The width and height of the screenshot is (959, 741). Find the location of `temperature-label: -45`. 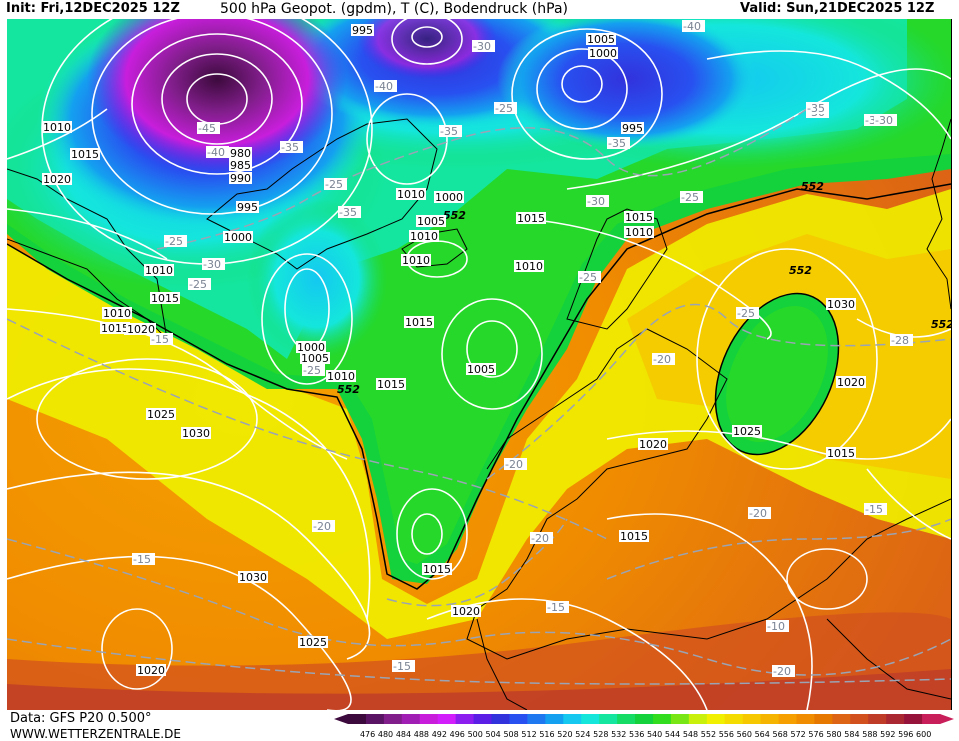

temperature-label: -45 is located at coordinates (208, 128).